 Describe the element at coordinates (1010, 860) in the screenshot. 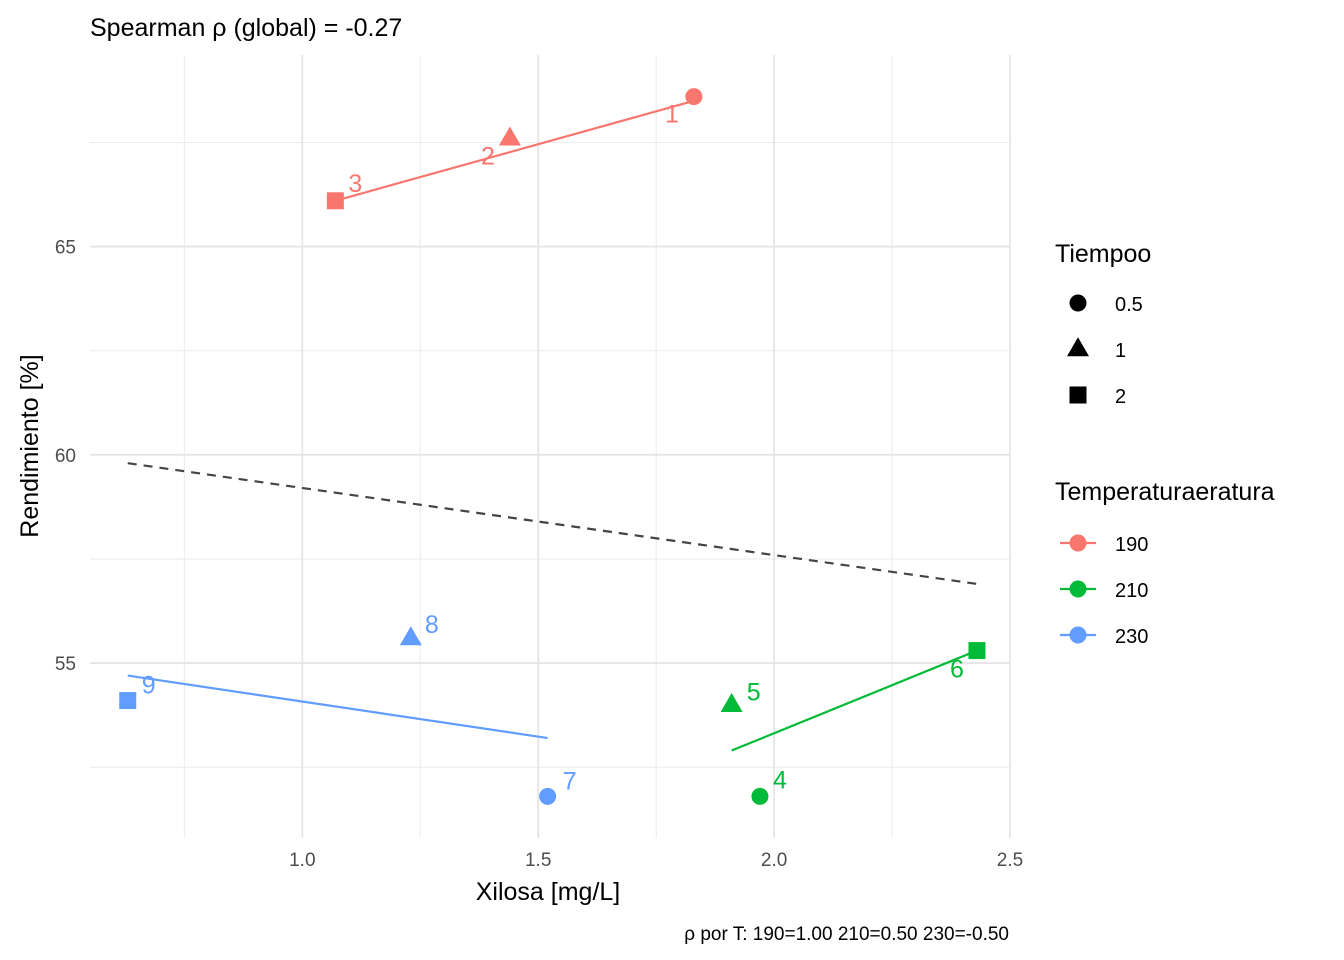

I see `x-tick-label: 2.5` at that location.